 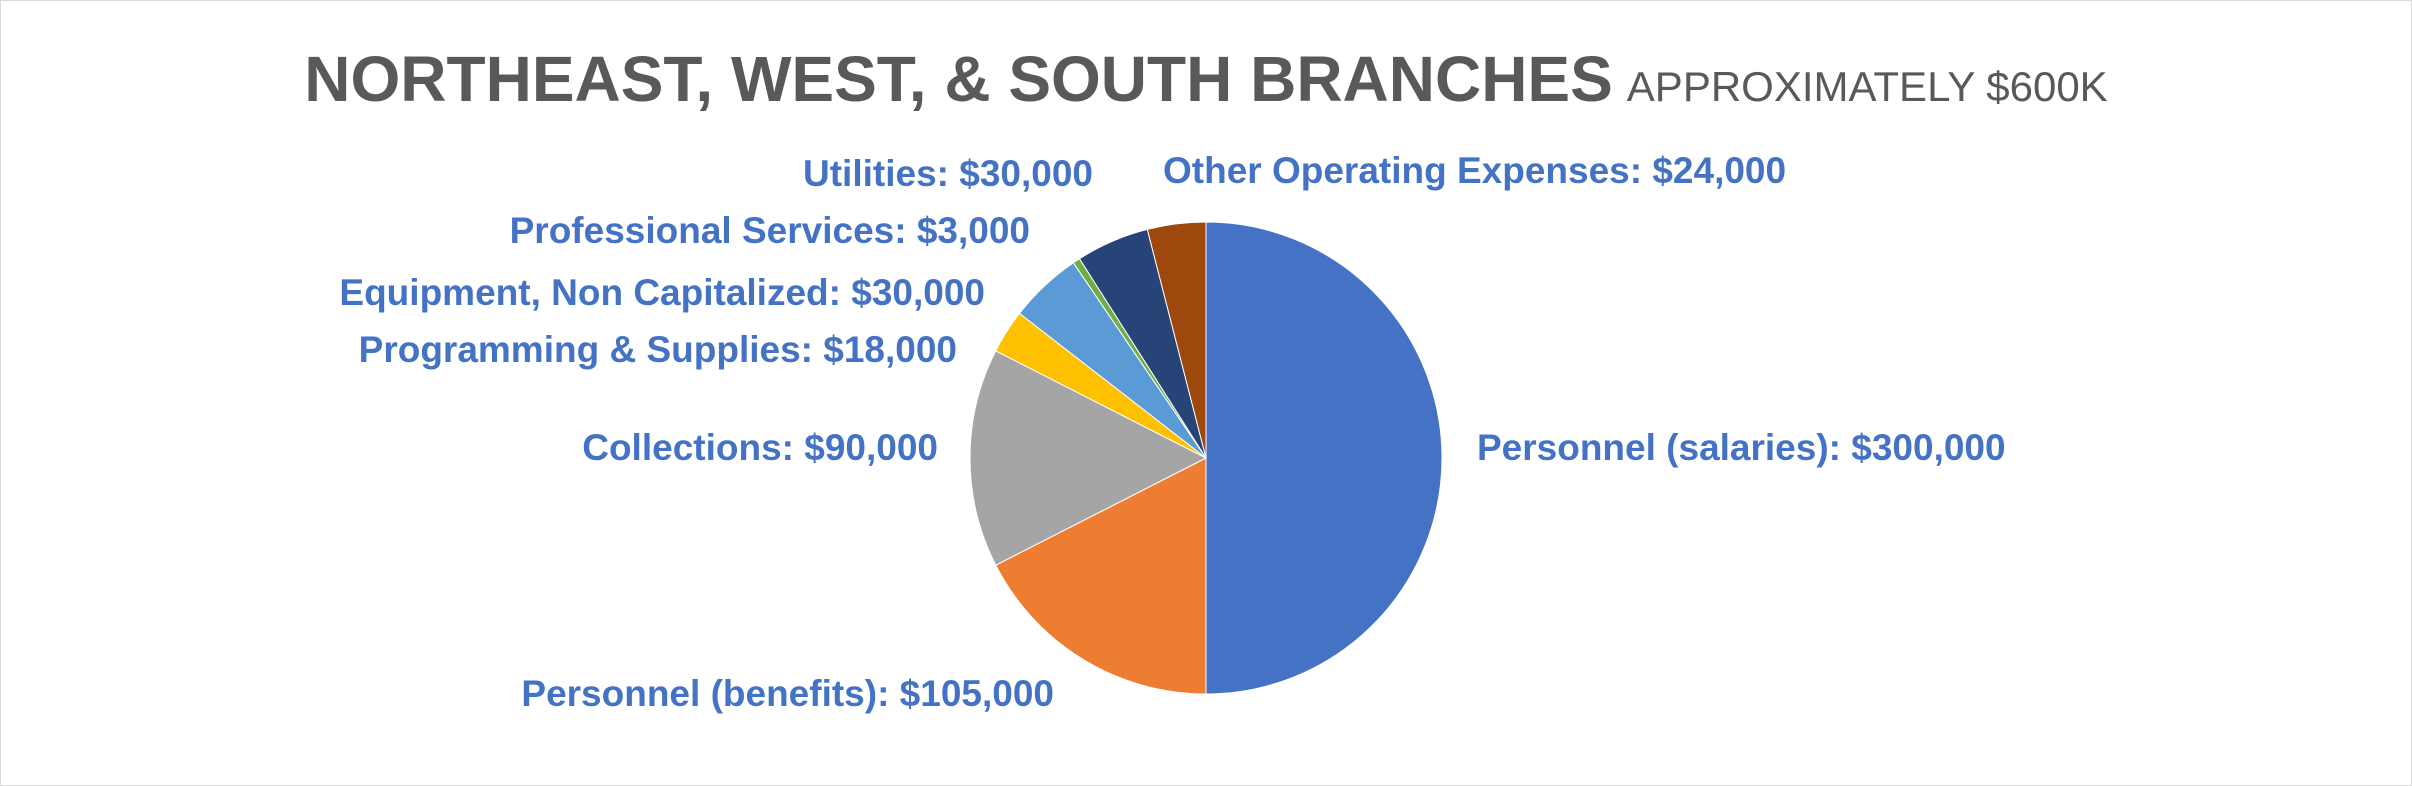 I want to click on data-label-utilities: Utilities: $30,000, so click(x=948, y=173).